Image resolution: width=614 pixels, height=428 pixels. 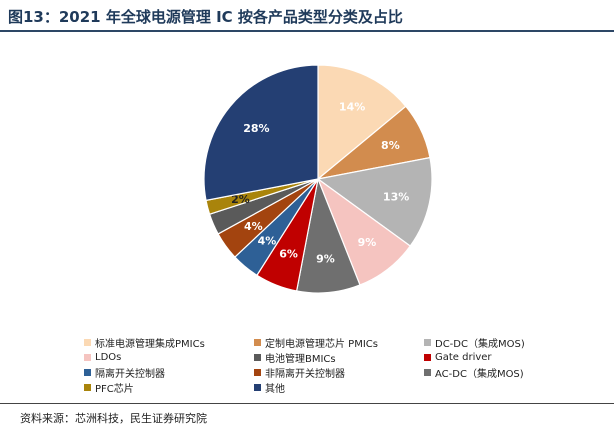 I want to click on legend-item-6: 隔离开关控制器, so click(x=169, y=373).